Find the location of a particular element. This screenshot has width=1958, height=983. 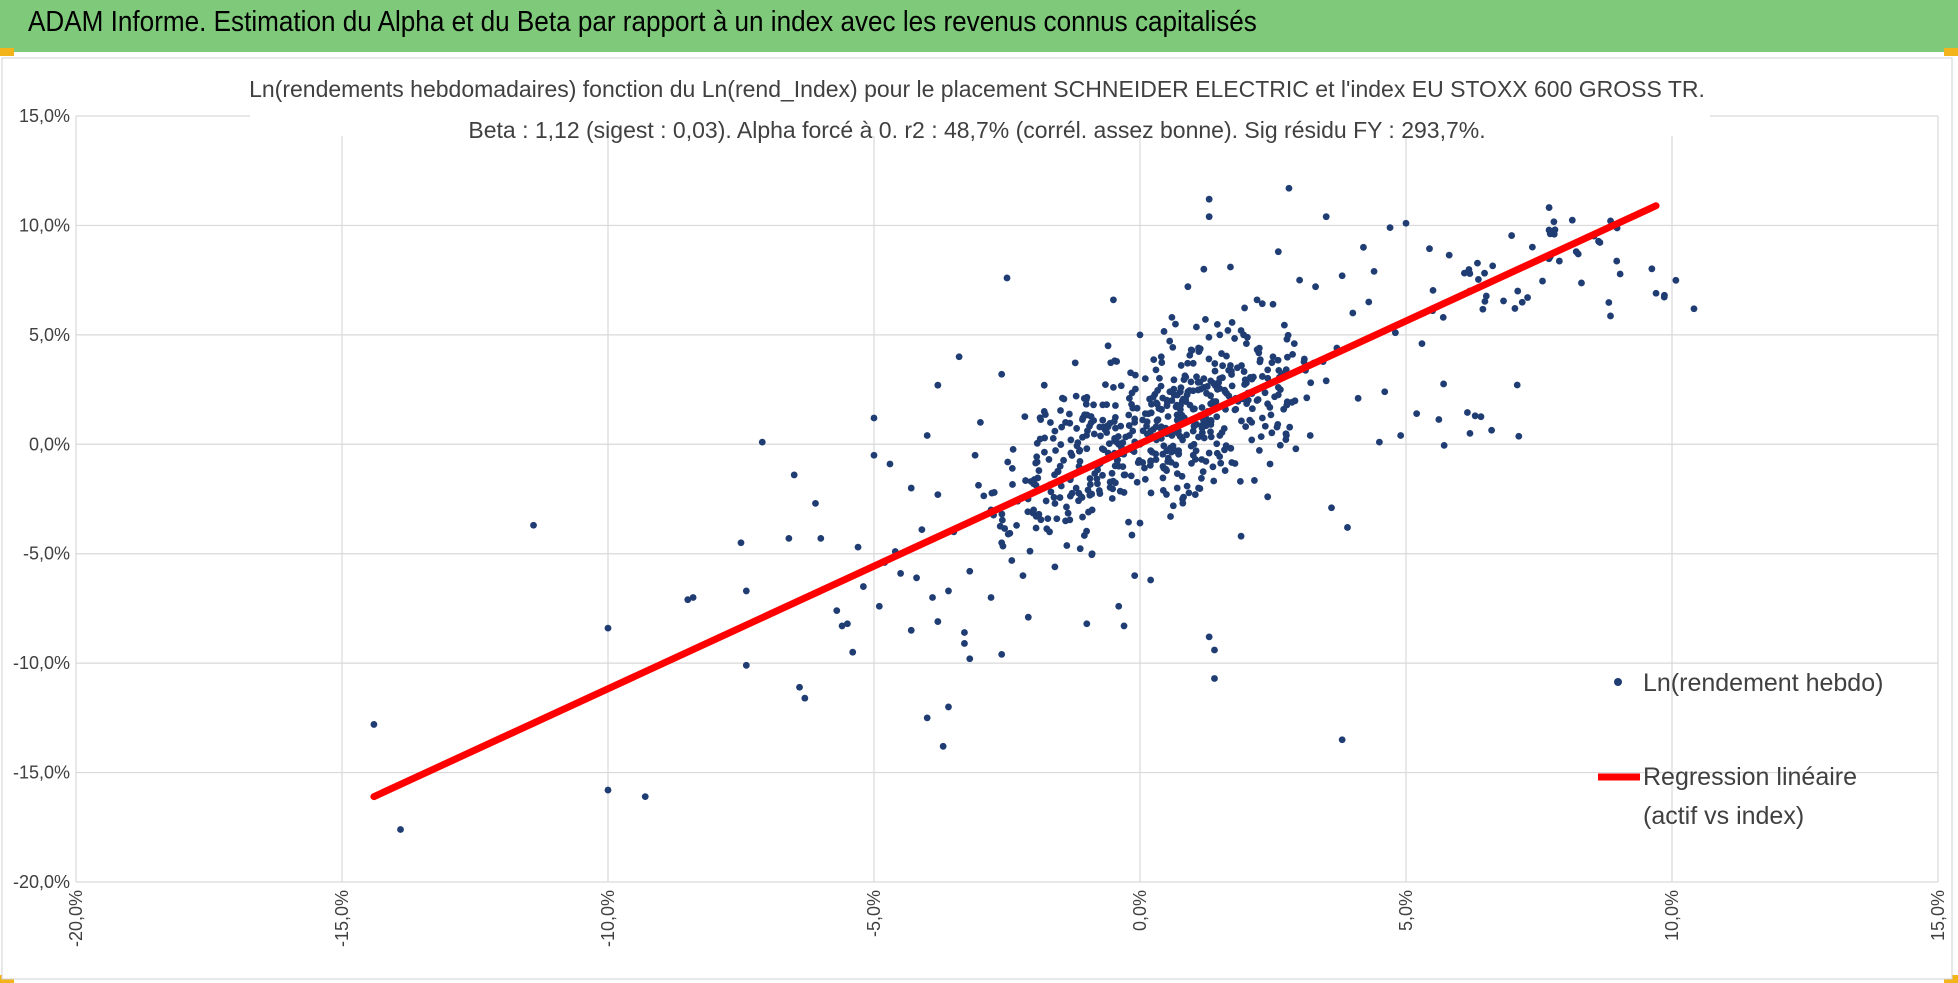

y-tick-label: 15,0% is located at coordinates (44, 116).